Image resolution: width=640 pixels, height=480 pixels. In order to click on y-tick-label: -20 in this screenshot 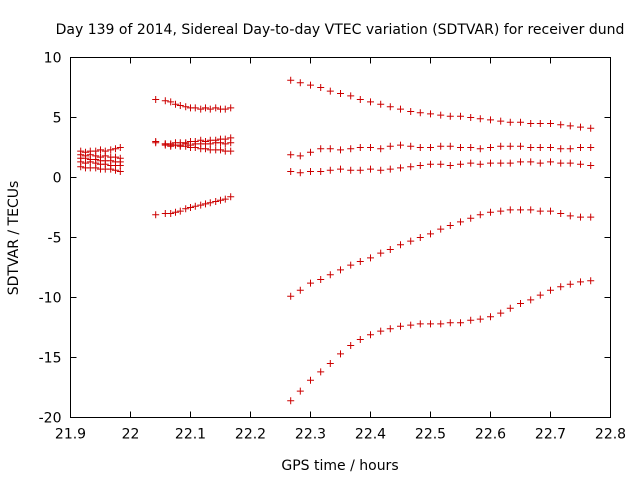, I will do `click(50, 419)`.